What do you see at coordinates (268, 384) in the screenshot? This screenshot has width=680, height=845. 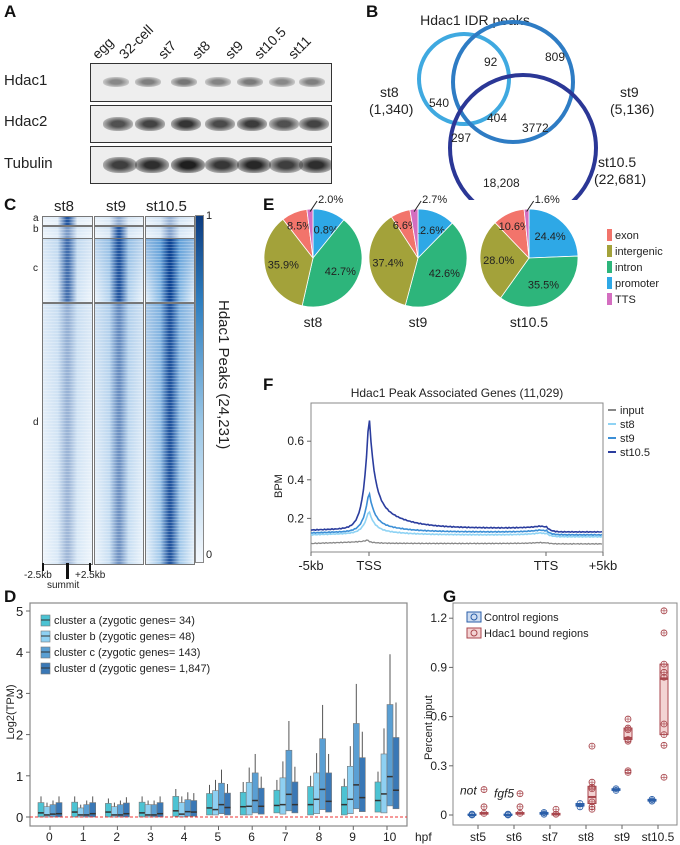 I see `panel-label-f: F` at bounding box center [268, 384].